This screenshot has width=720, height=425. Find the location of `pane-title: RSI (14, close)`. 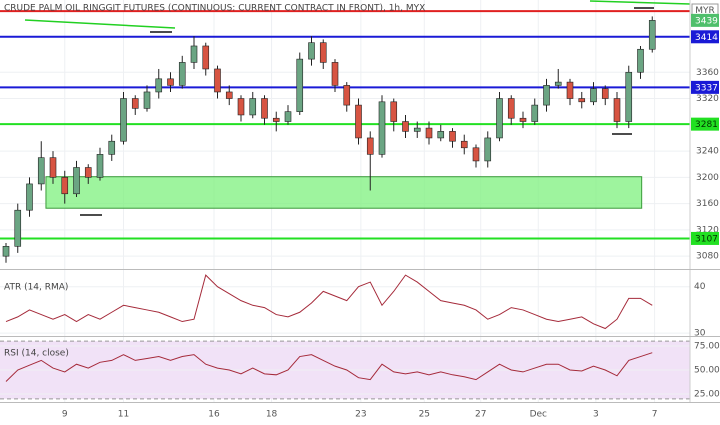

pane-title: RSI (14, close) is located at coordinates (36, 354).